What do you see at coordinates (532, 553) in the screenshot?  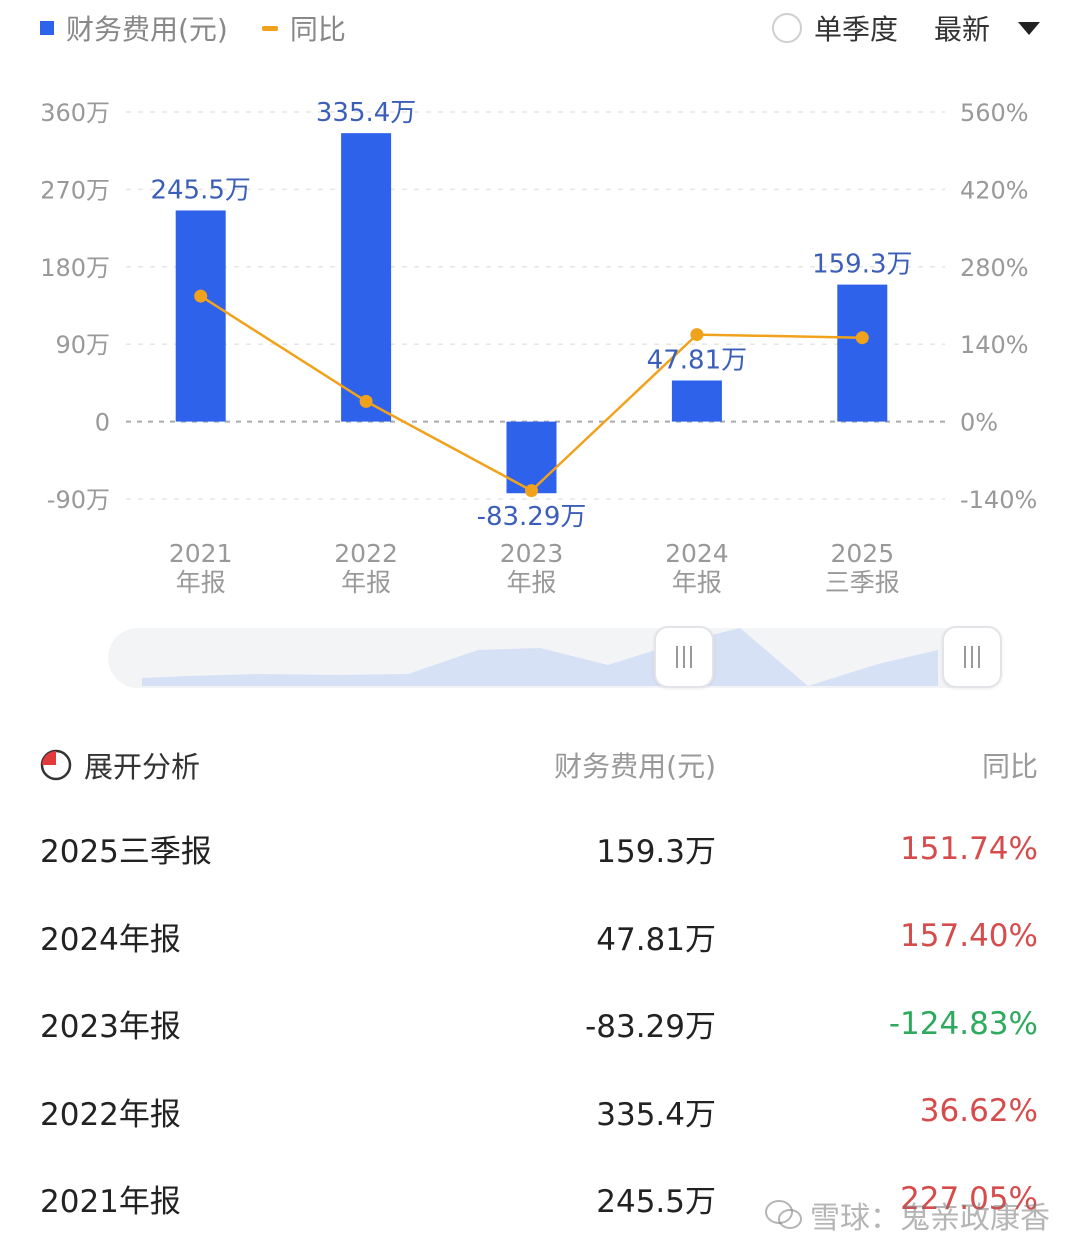 I see `category-year-label: 2023` at bounding box center [532, 553].